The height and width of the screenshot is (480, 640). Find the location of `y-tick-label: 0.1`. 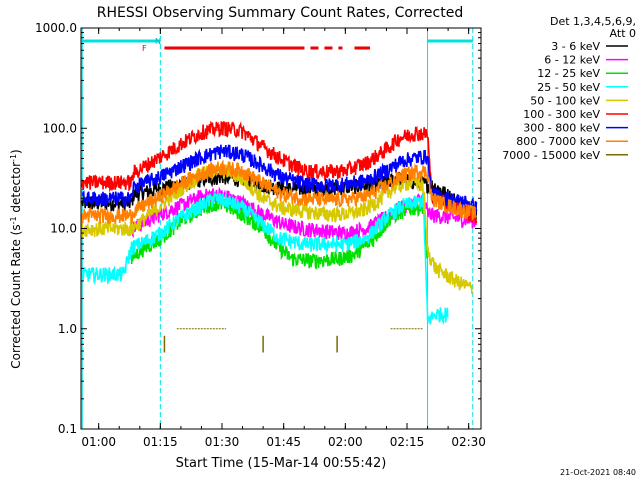

y-tick-label: 0.1 is located at coordinates (67, 429).